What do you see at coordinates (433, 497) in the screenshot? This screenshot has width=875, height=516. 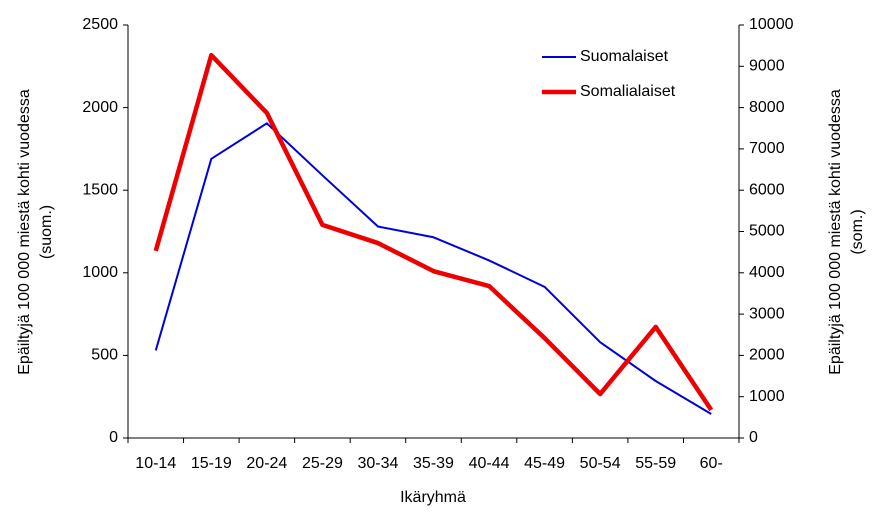 I see `x-axis-label: Ikäryhmä` at bounding box center [433, 497].